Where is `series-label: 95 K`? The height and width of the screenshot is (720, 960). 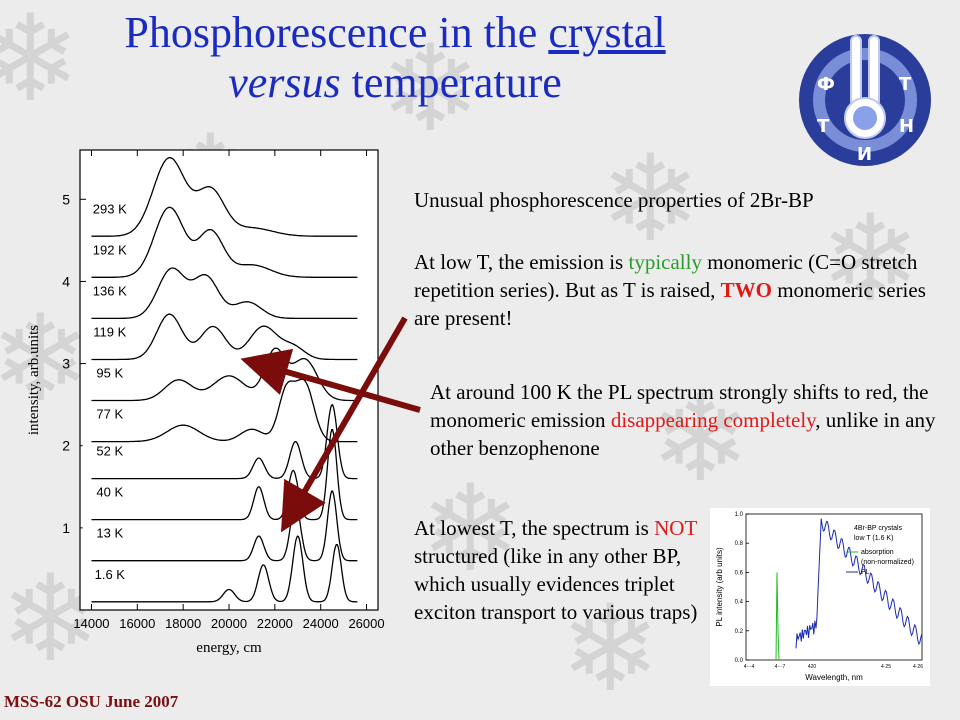 series-label: 95 K is located at coordinates (109, 373).